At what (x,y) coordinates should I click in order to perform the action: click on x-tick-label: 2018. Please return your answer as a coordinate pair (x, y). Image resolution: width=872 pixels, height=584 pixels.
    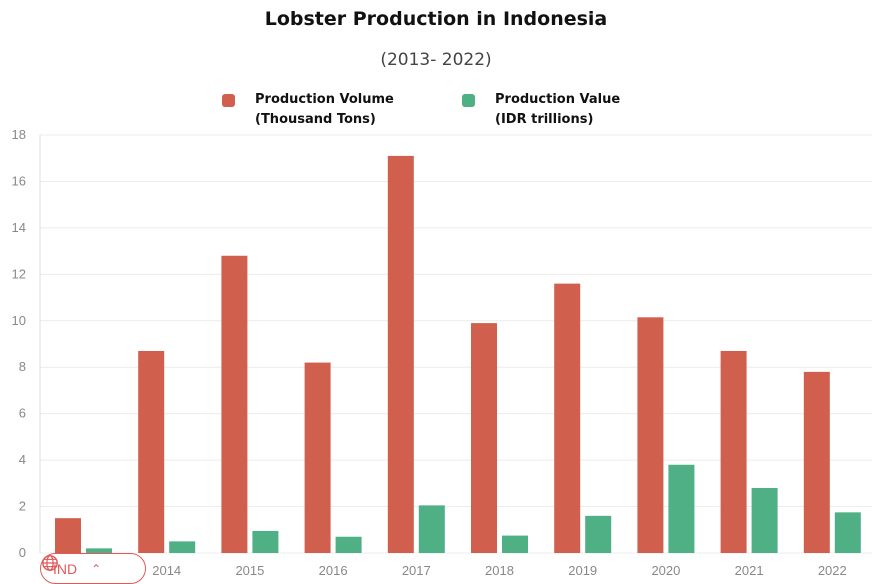
    Looking at the image, I should click on (499, 570).